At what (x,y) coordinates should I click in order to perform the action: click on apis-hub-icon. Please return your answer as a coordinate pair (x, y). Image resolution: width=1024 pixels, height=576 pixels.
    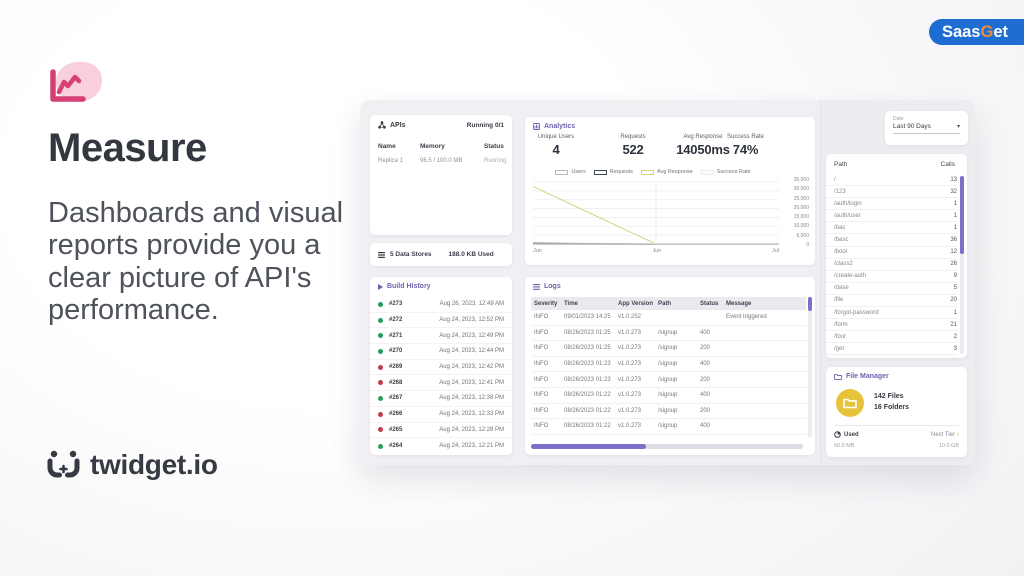
    Looking at the image, I should click on (382, 125).